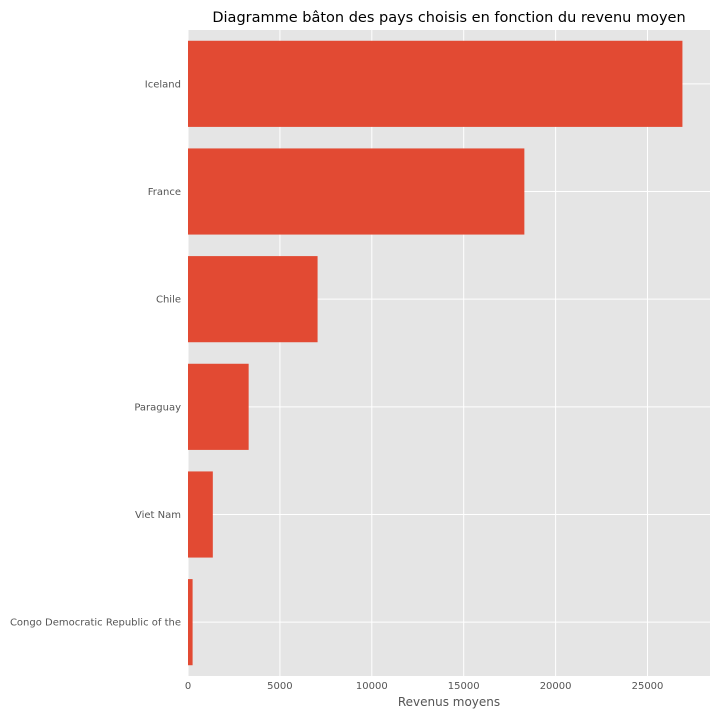 This screenshot has width=720, height=720. What do you see at coordinates (424, 686) in the screenshot?
I see `x-tick-labels: 0 5000 10000 15000 20000 25000` at bounding box center [424, 686].